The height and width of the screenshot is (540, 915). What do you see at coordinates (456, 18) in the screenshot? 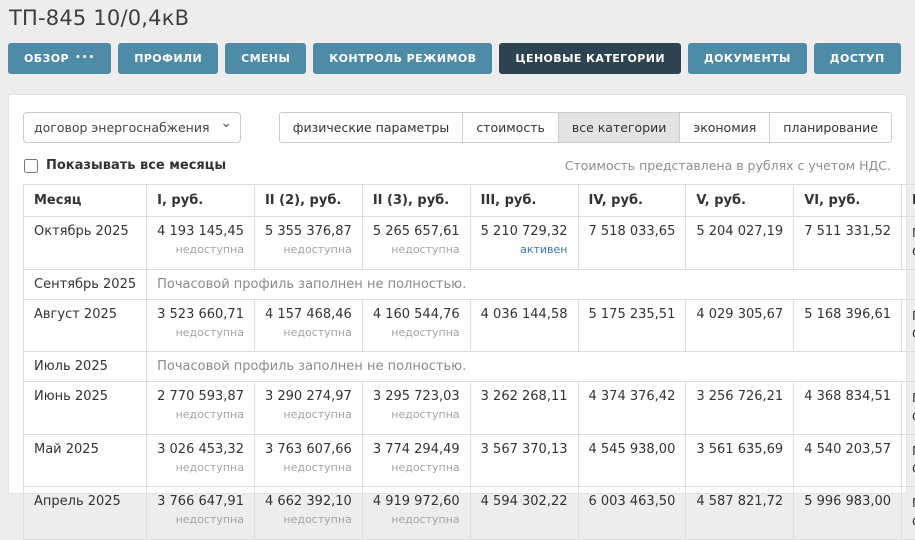
I see `page-title: ТП-845 10/0,4кВ` at bounding box center [456, 18].